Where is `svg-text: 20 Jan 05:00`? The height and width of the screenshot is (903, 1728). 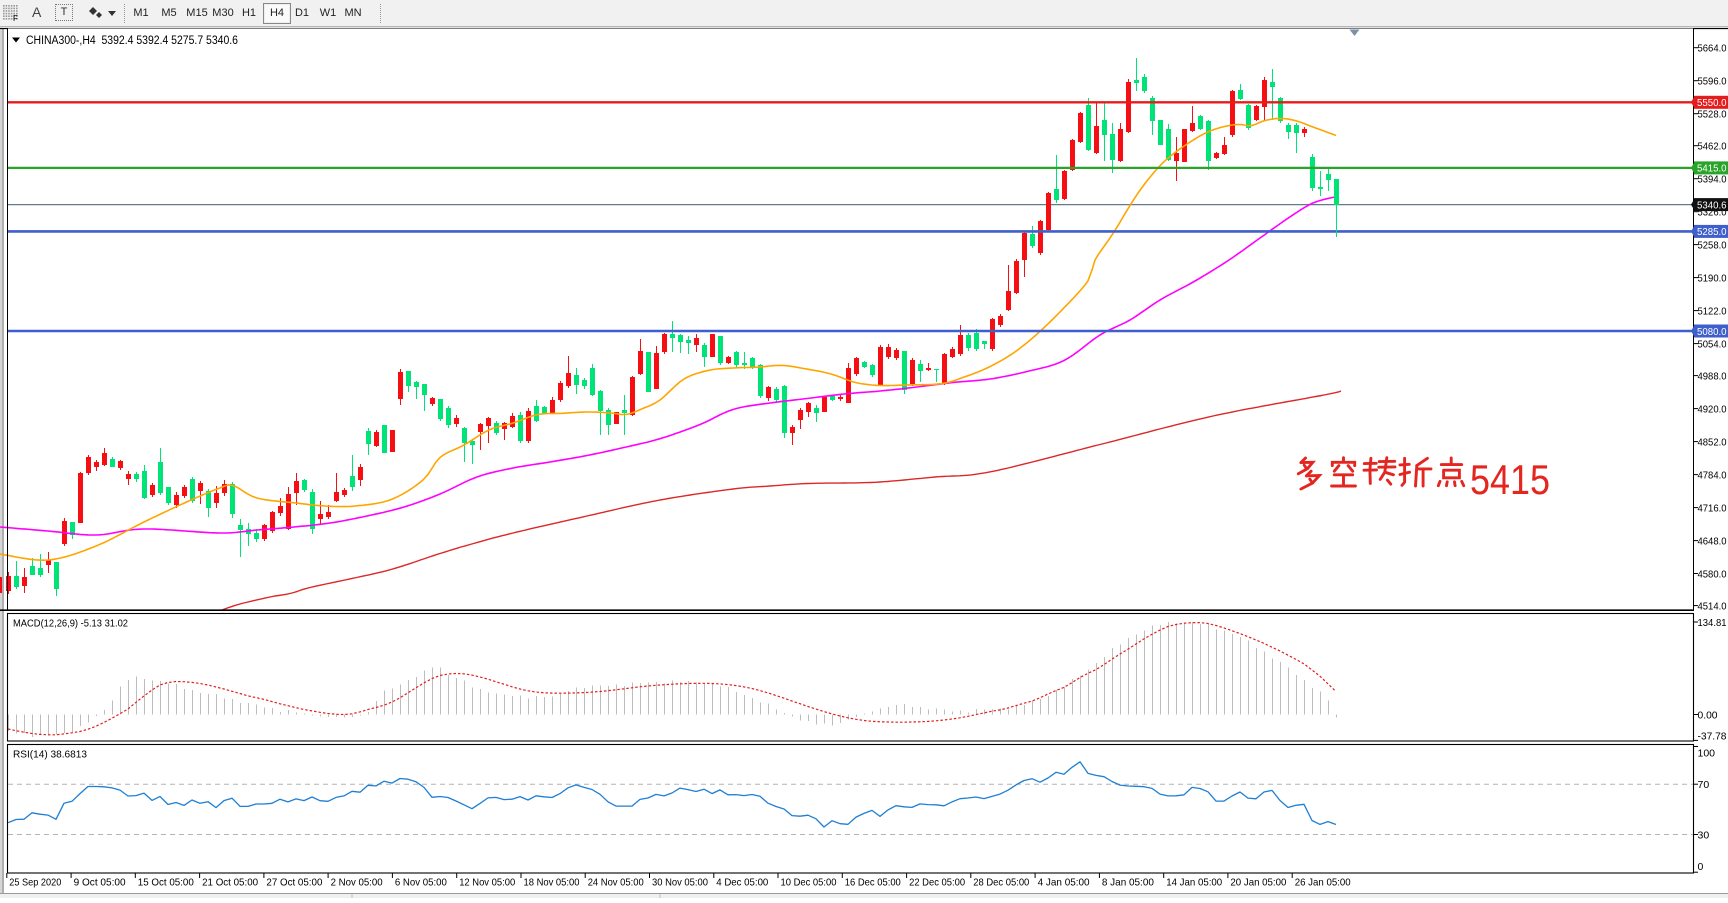 svg-text: 20 Jan 05:00 is located at coordinates (1258, 883).